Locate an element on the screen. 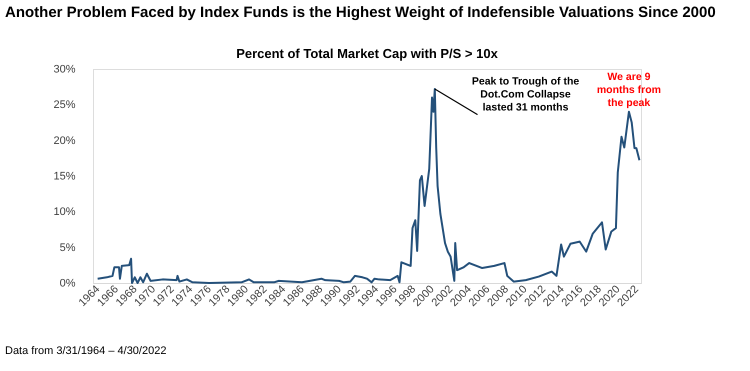 The height and width of the screenshot is (371, 750). text: Data from 3/31/1964 – 4/30/2022 is located at coordinates (85, 351).